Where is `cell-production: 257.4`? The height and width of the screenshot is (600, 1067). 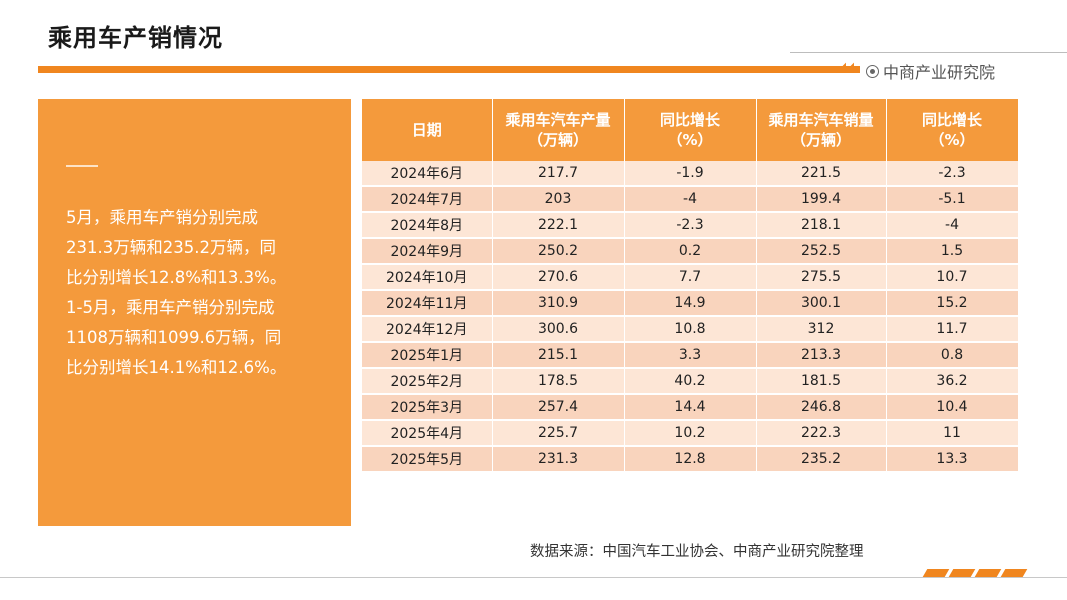
cell-production: 257.4 is located at coordinates (558, 407).